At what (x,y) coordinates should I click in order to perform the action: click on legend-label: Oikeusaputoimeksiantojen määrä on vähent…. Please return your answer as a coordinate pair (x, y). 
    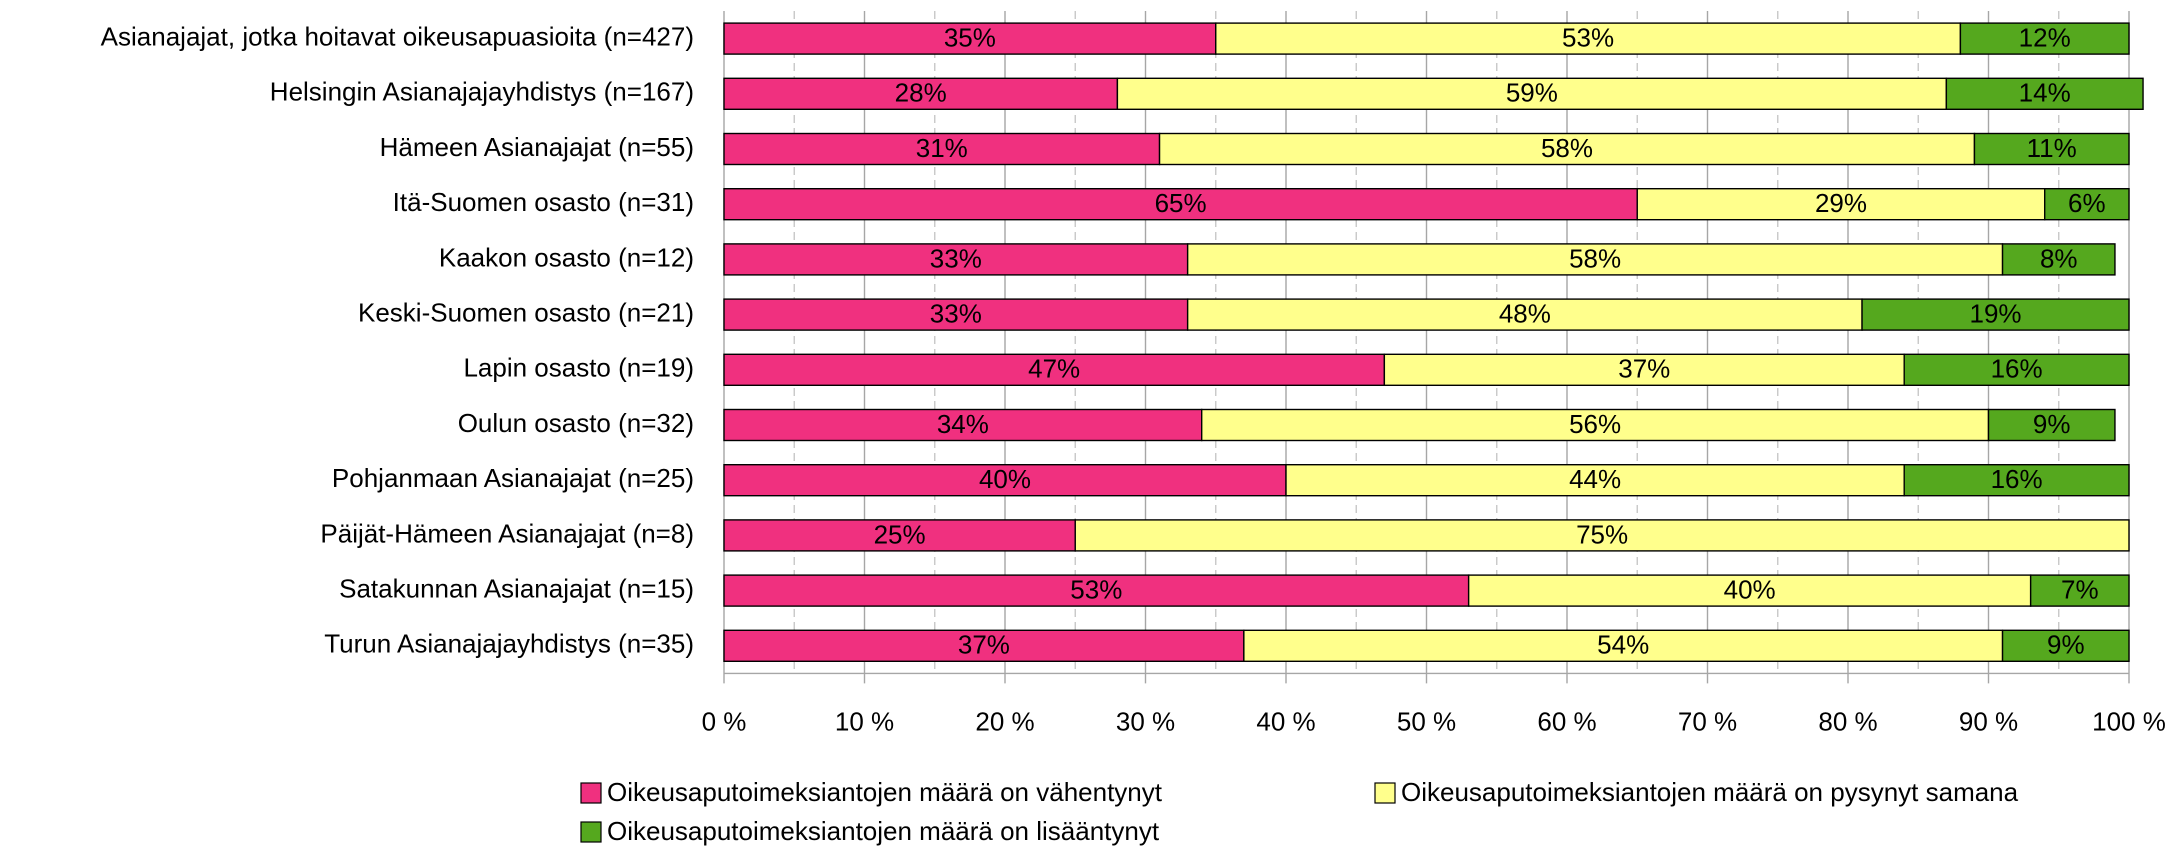
    Looking at the image, I should click on (885, 792).